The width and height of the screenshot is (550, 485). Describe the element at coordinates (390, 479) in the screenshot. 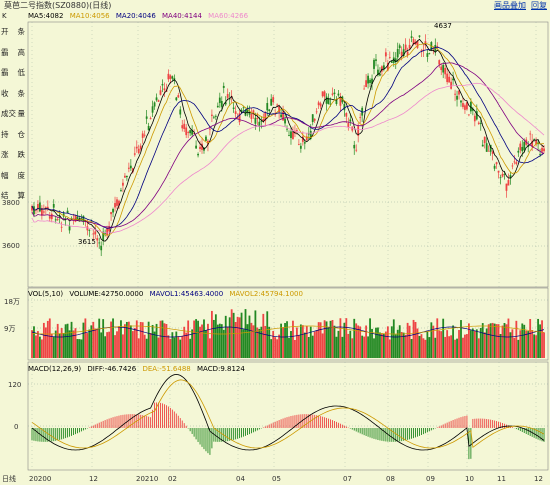

I see `date-label: 08` at that location.